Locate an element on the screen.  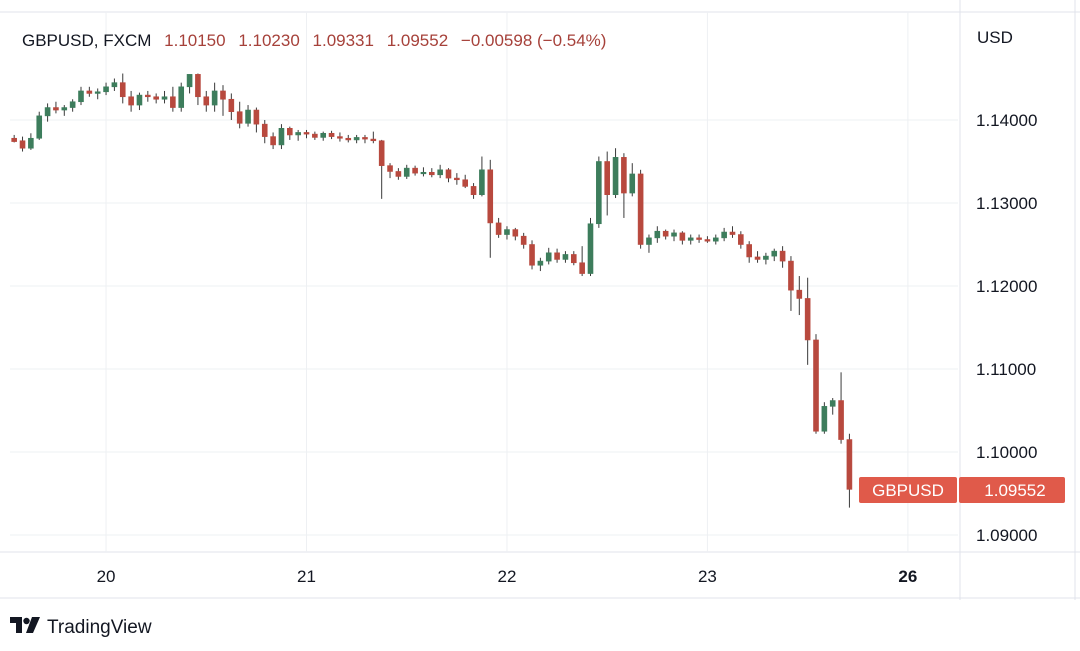
price-tag-symbol-bg is located at coordinates (908, 490).